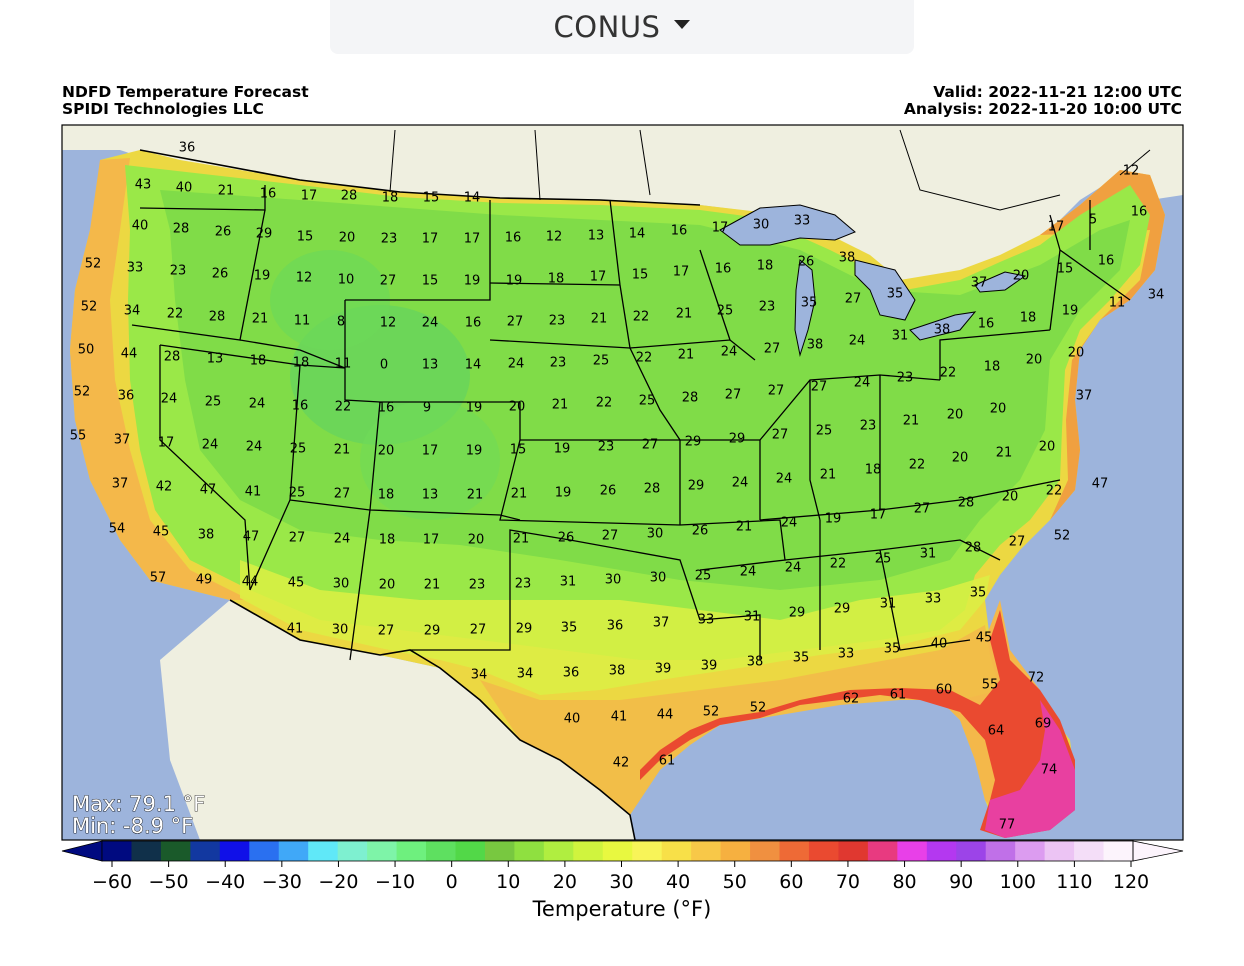 The height and width of the screenshot is (966, 1244). I want to click on colorbar-tick-label: 10, so click(508, 882).